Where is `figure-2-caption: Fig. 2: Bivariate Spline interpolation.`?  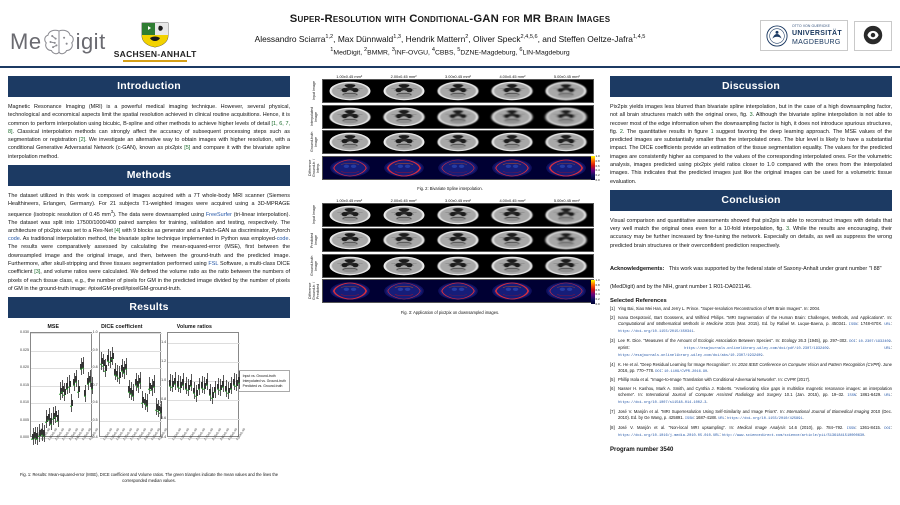 figure-2-caption: Fig. 2: Bivariate Spline interpolation. is located at coordinates (450, 188).